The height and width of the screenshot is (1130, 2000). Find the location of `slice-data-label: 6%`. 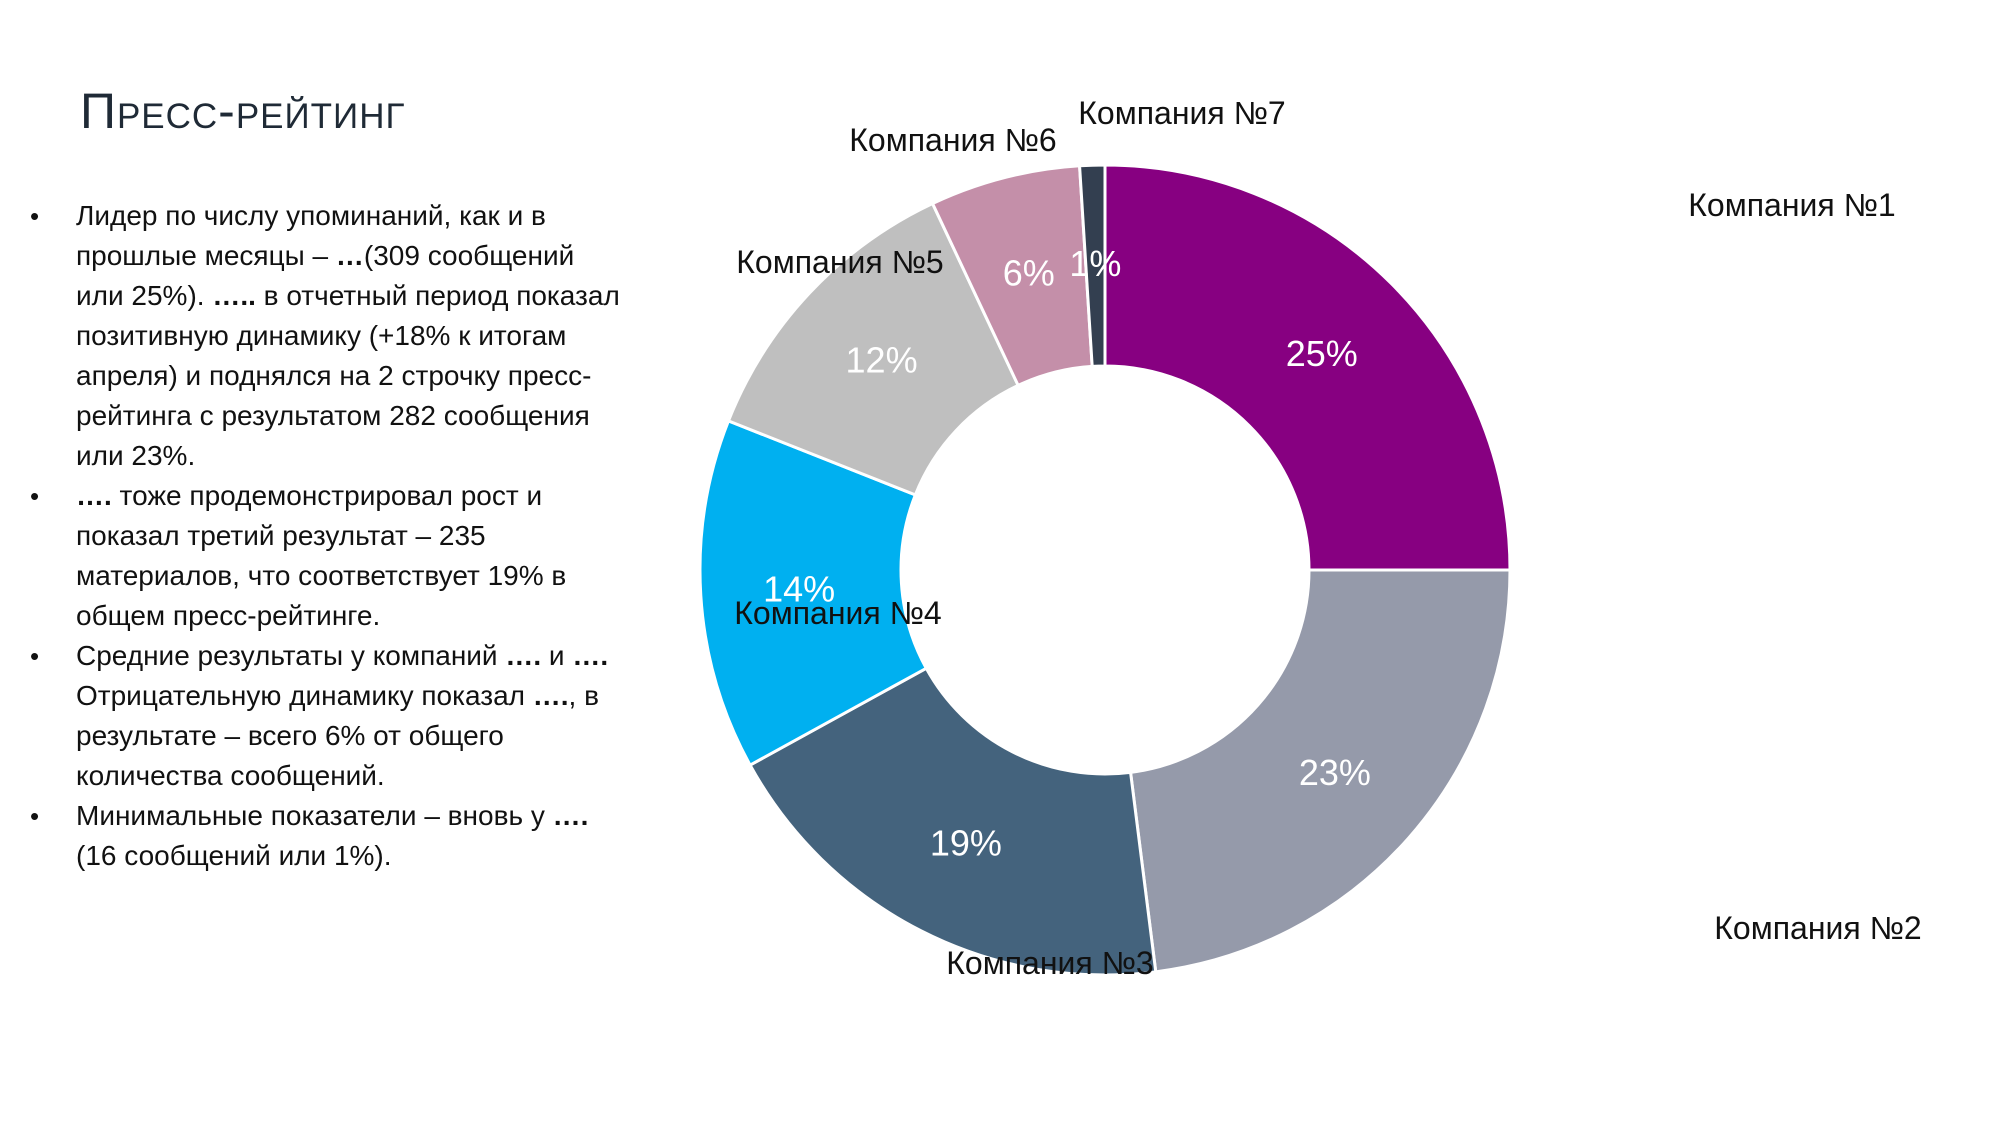

slice-data-label: 6% is located at coordinates (1029, 273).